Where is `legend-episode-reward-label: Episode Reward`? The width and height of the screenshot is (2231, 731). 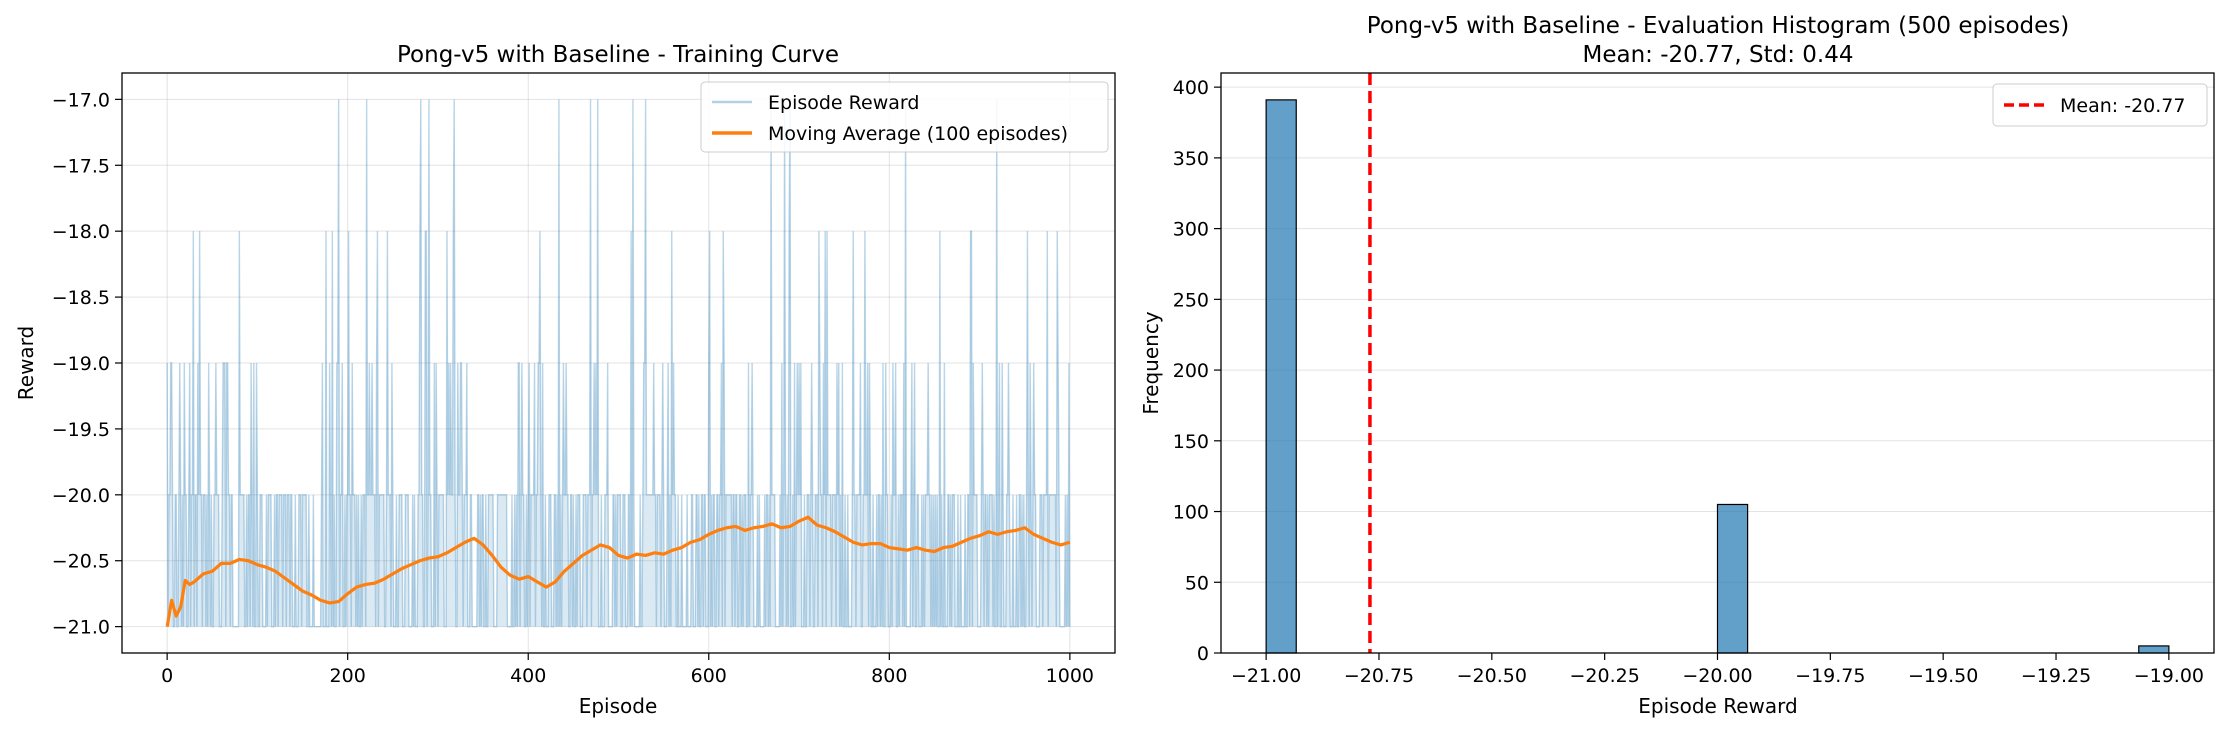
legend-episode-reward-label: Episode Reward is located at coordinates (843, 103).